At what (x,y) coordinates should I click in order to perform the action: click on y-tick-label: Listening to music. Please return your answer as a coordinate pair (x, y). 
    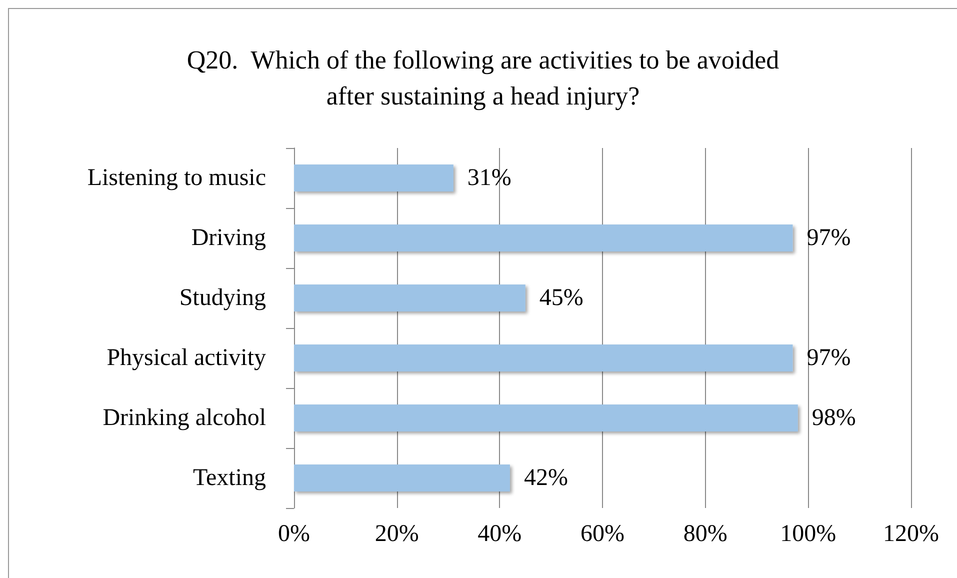
    Looking at the image, I should click on (176, 178).